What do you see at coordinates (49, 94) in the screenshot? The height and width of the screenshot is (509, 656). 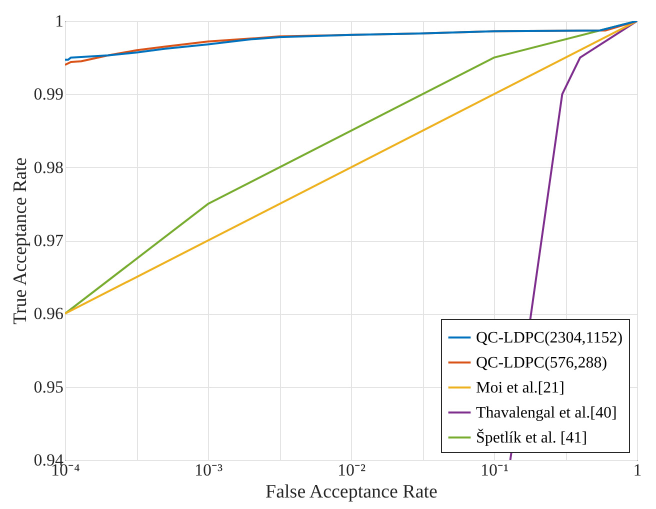 I see `y-tick-label: 0.99` at bounding box center [49, 94].